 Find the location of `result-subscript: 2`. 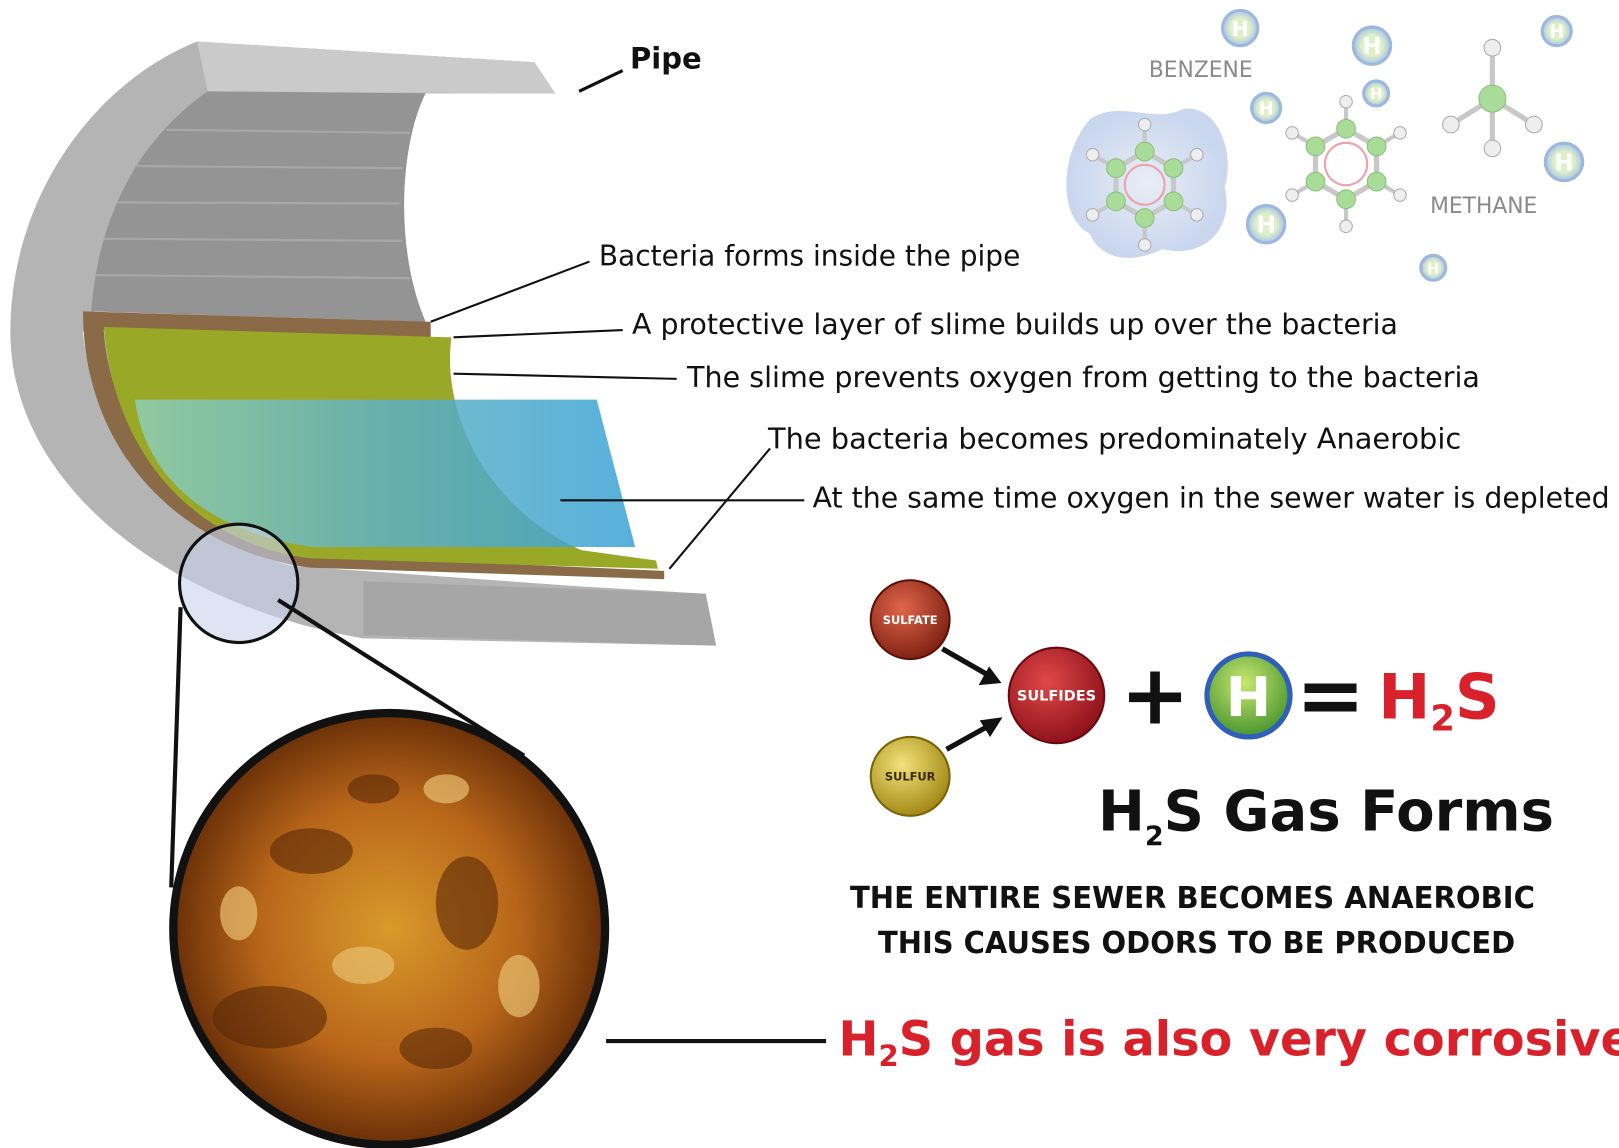

result-subscript: 2 is located at coordinates (1442, 719).